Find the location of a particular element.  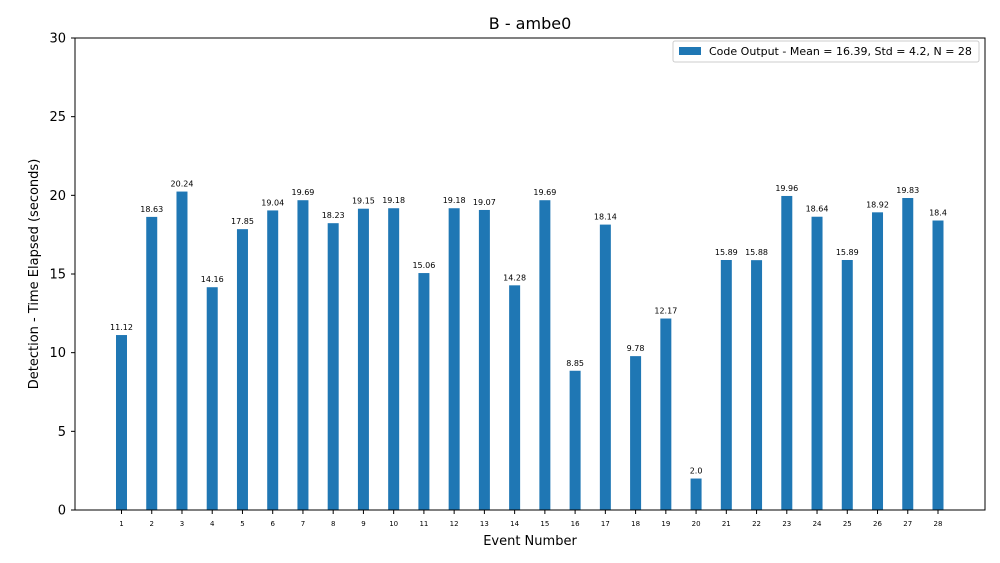

x-tick-label: 27 is located at coordinates (907, 524).